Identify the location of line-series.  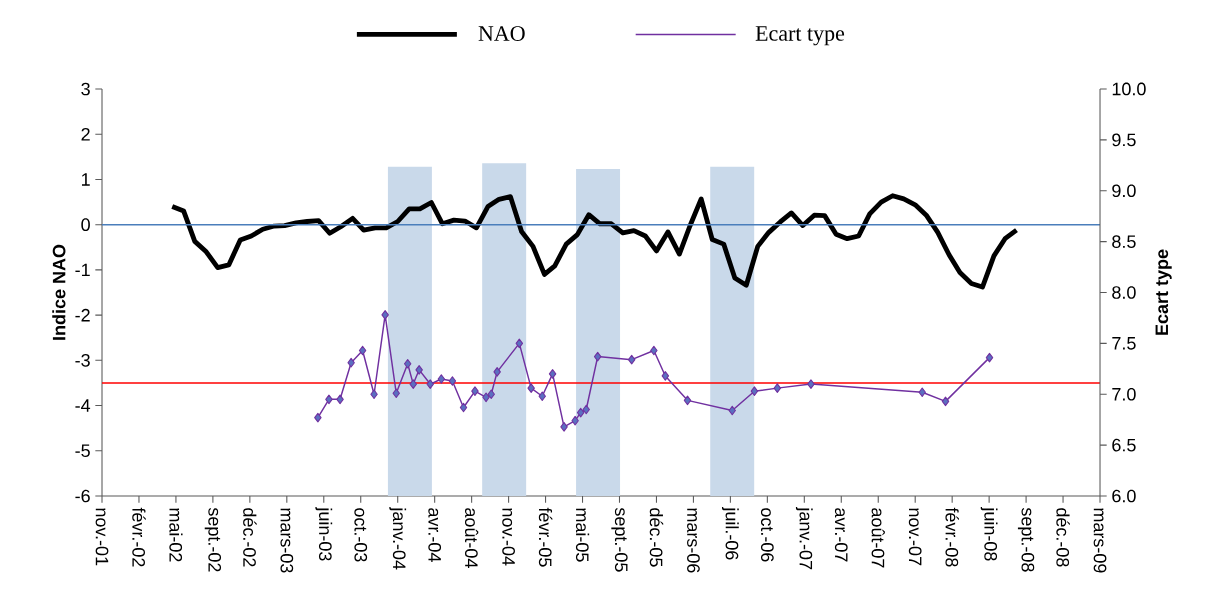
(594, 241).